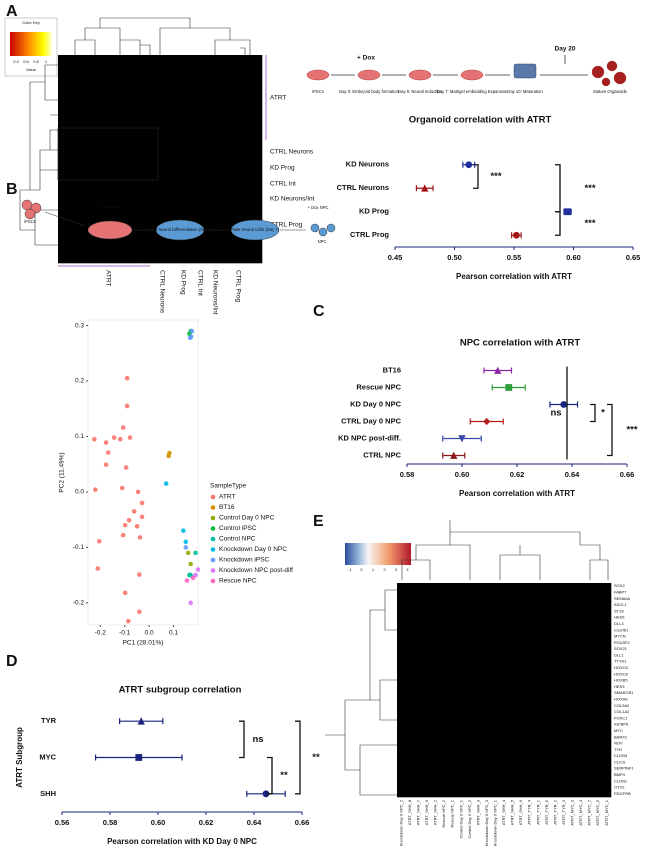 This screenshot has width=668, height=860. Describe the element at coordinates (16, 61) in the screenshot. I see `key-tick-label: 0.4` at that location.